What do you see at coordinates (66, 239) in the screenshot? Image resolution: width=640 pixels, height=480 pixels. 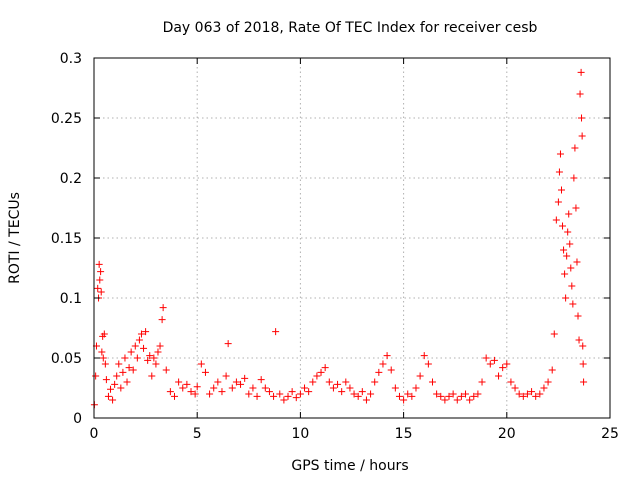 I see `y-tick-label: 0.15` at bounding box center [66, 239].